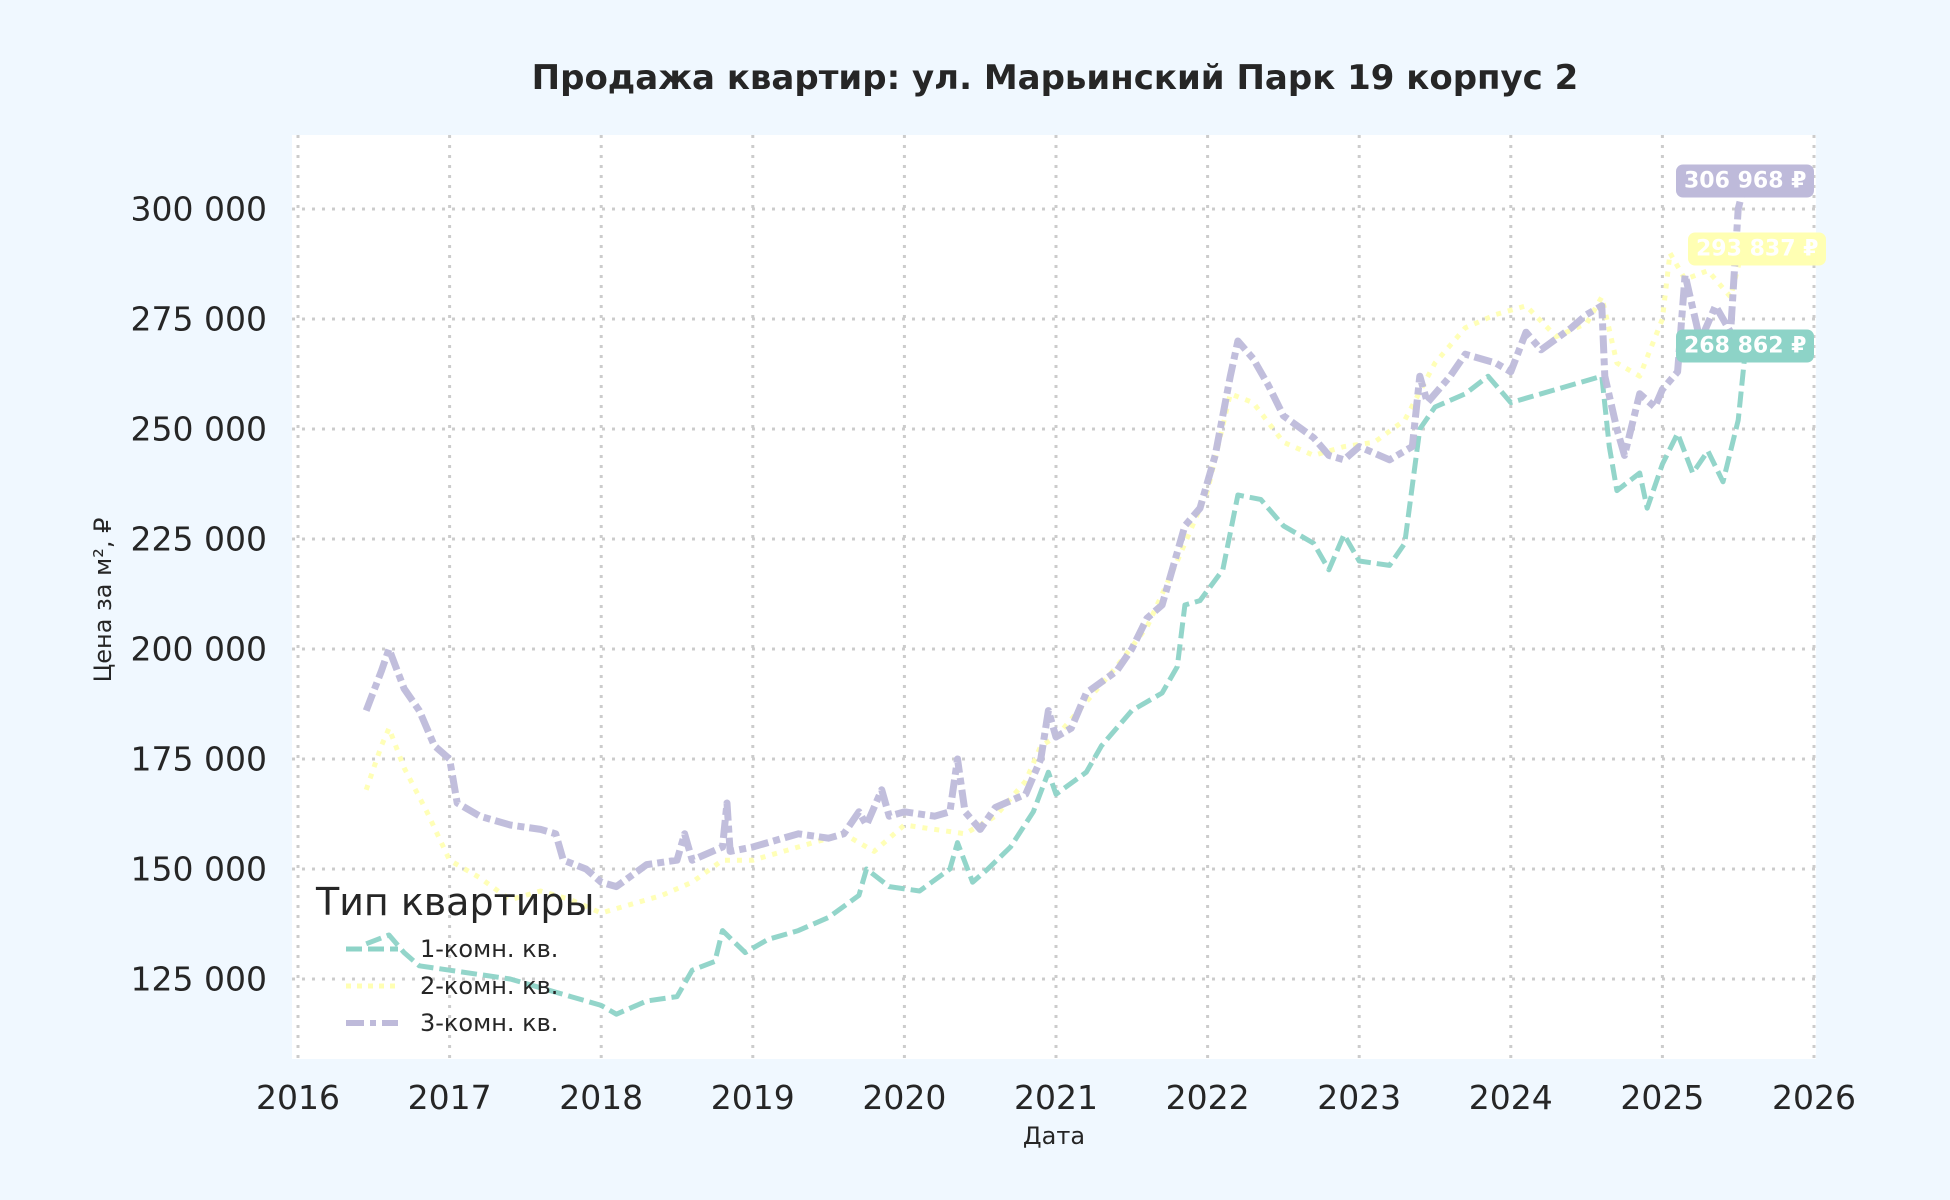  Describe the element at coordinates (198, 539) in the screenshot. I see `y-tick-label: 225 000` at that location.